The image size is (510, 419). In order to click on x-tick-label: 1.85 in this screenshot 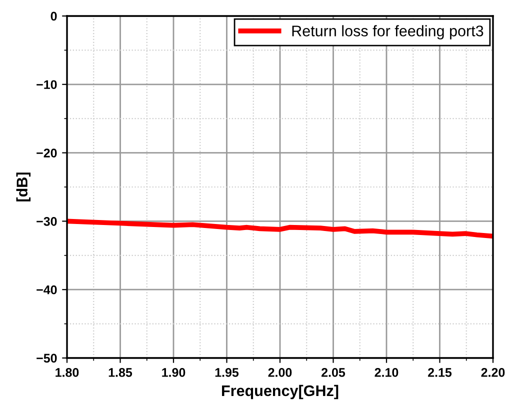, I will do `click(120, 372)`.